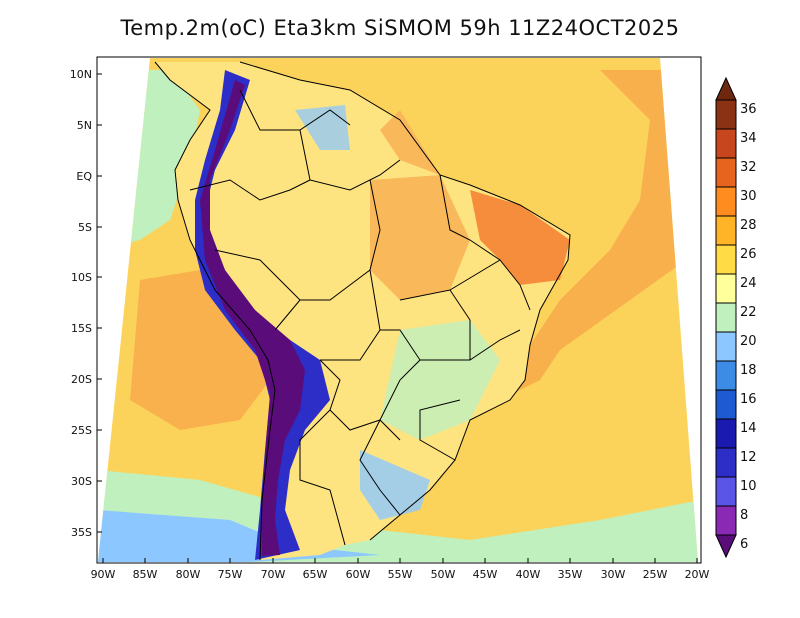 The width and height of the screenshot is (800, 618). Describe the element at coordinates (81, 277) in the screenshot. I see `lat-label: 10S` at that location.